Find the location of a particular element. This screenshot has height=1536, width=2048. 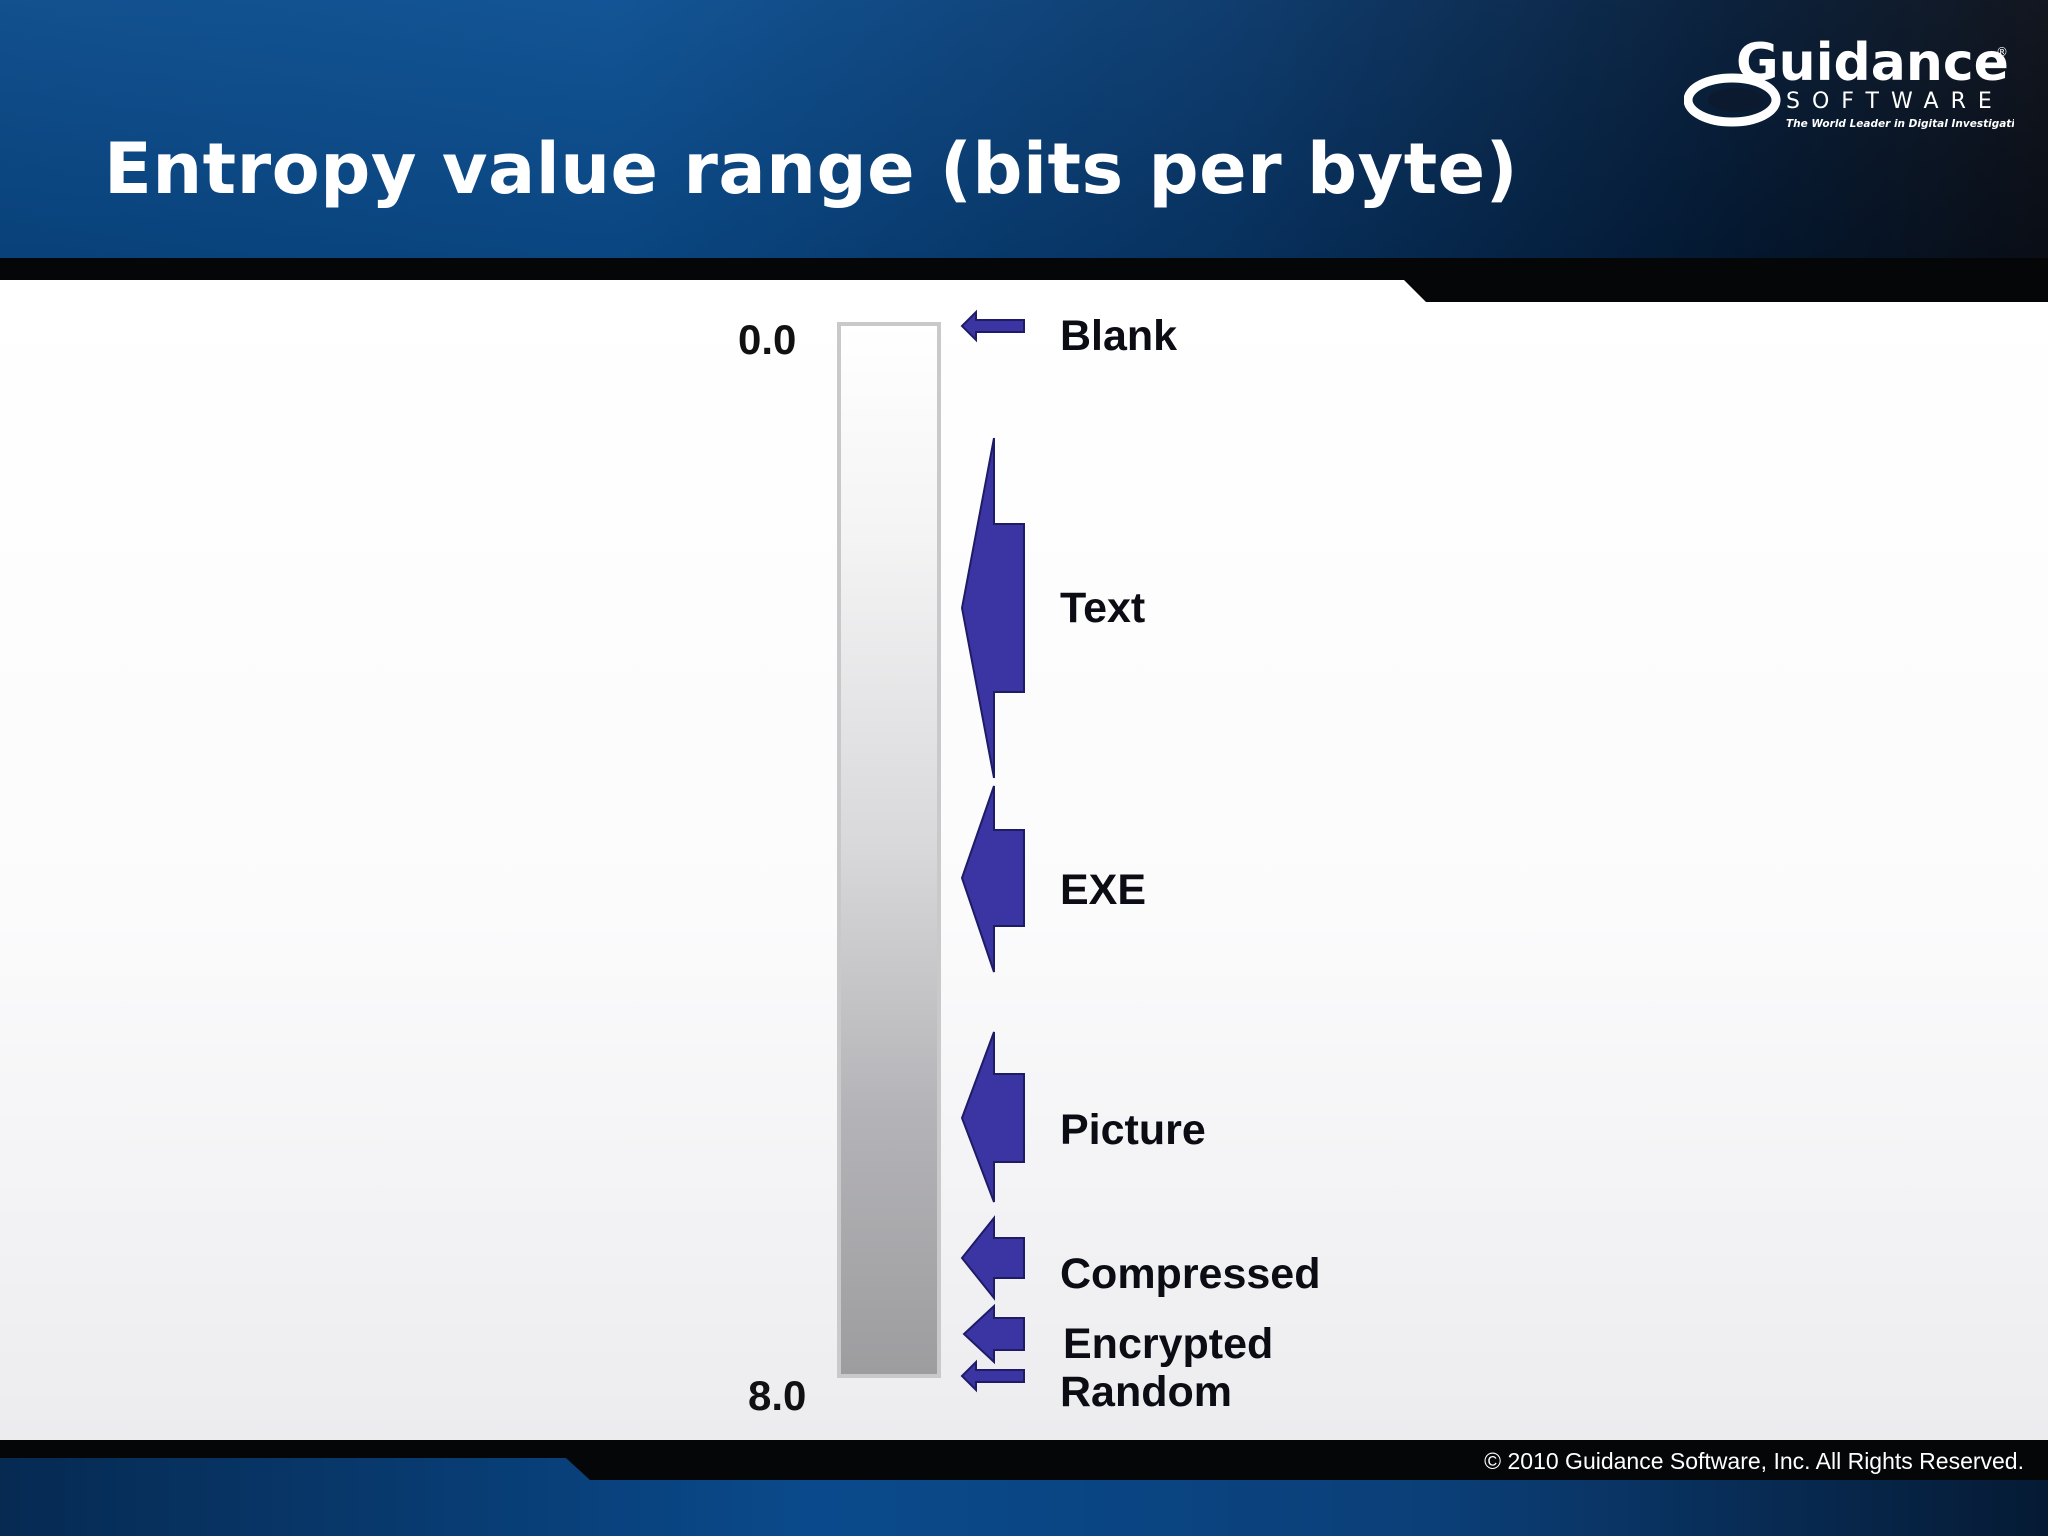

logo-registered-mark: ® is located at coordinates (2002, 52).